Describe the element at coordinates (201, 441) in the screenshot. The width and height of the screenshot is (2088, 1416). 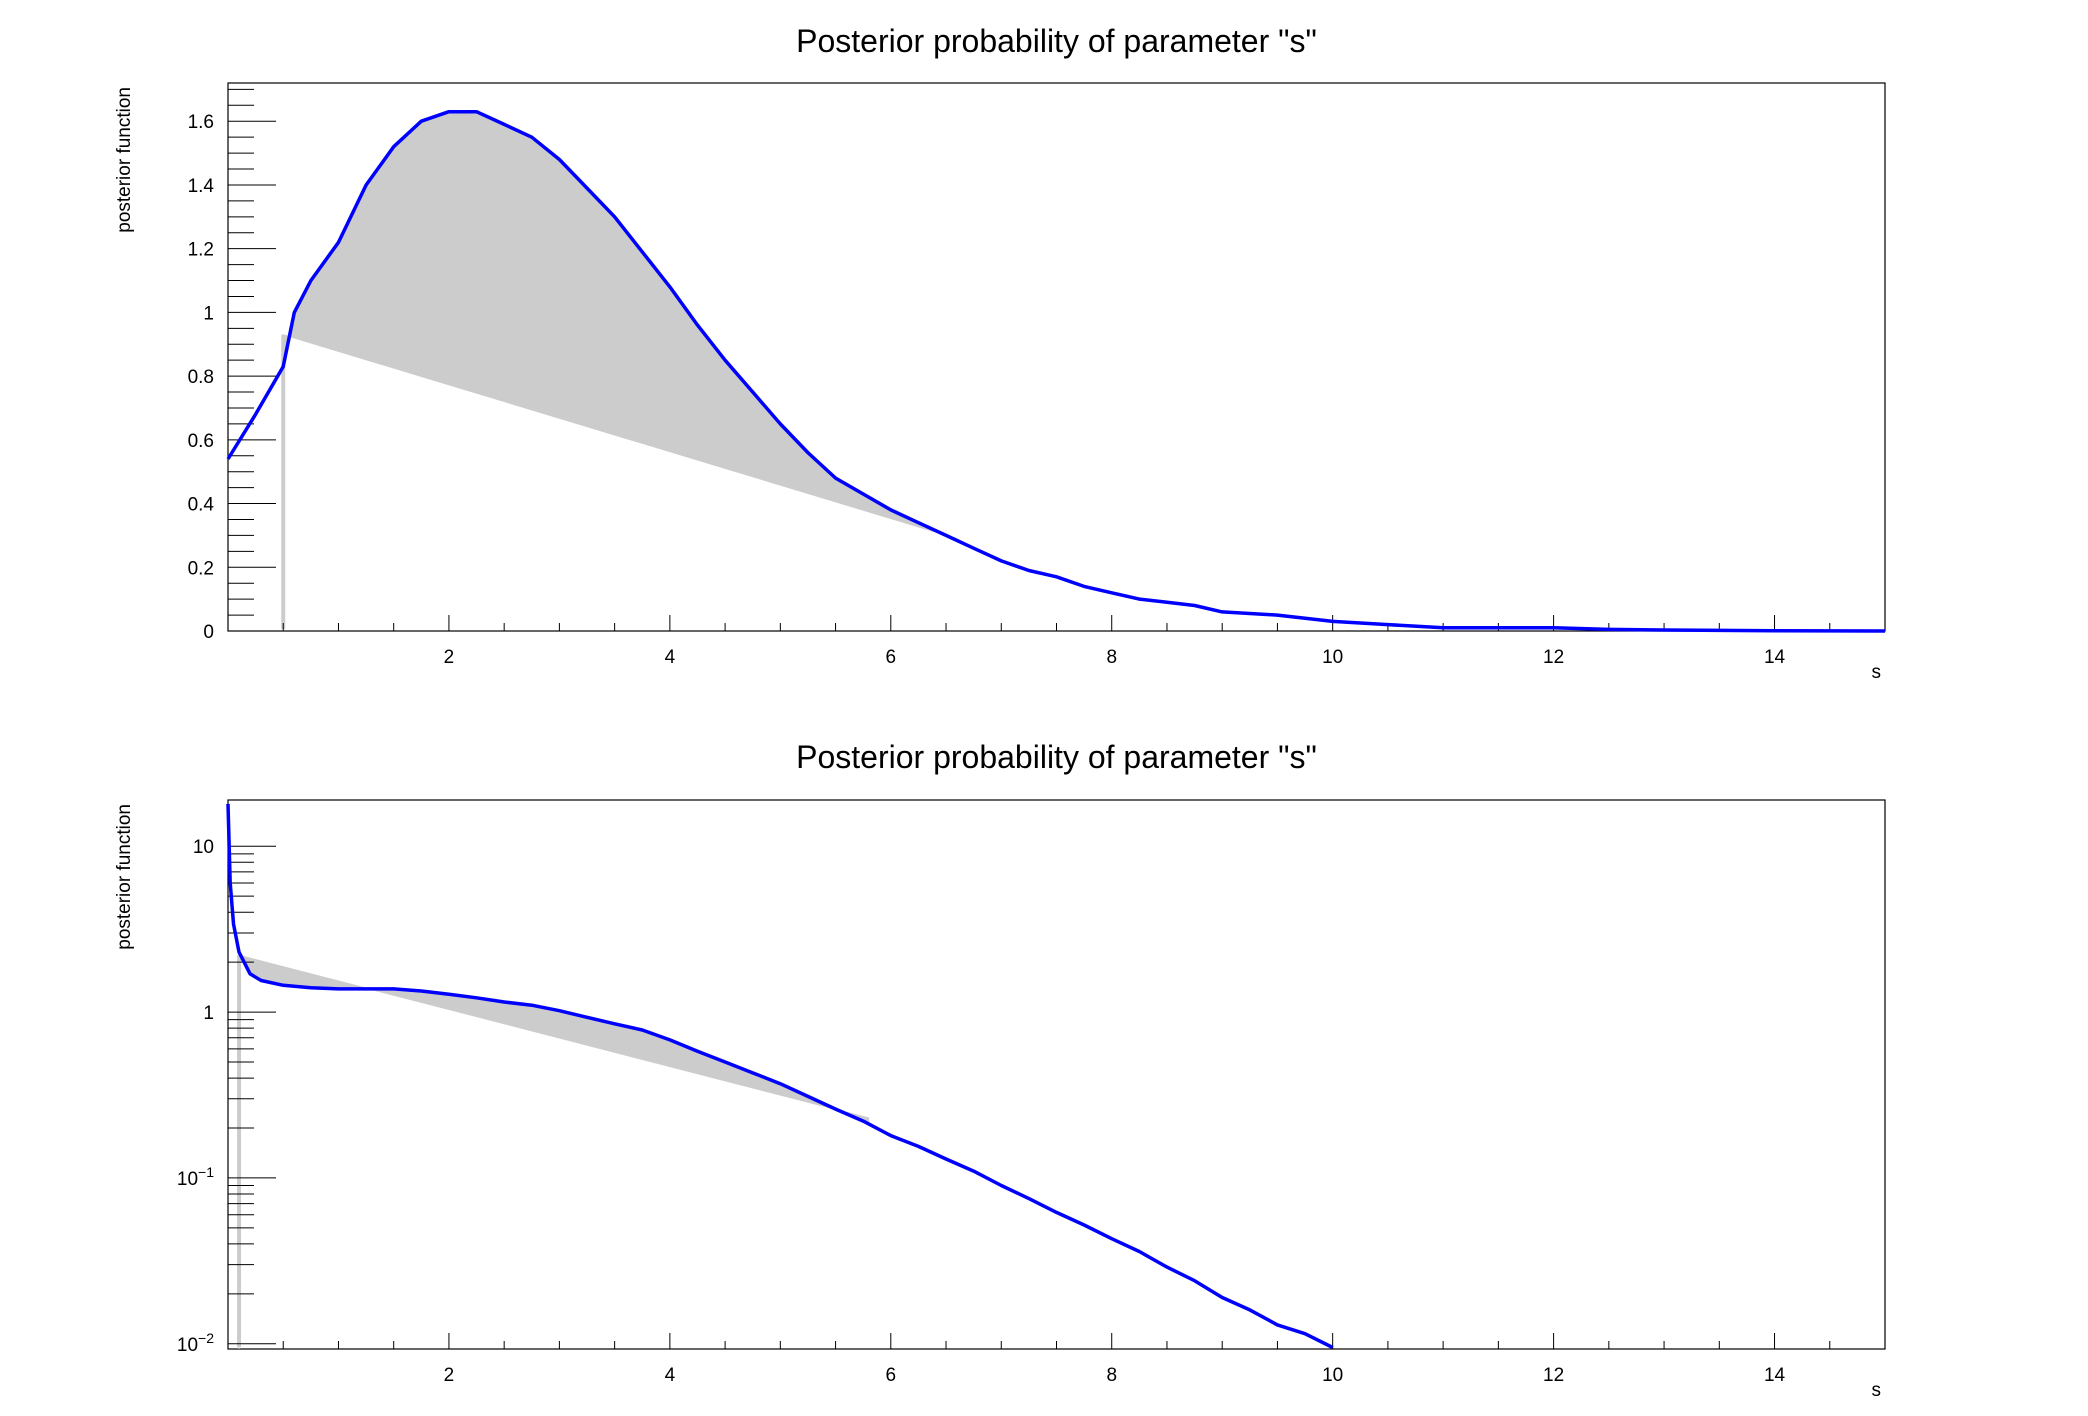
I see `y-tick-label: 0.6` at that location.